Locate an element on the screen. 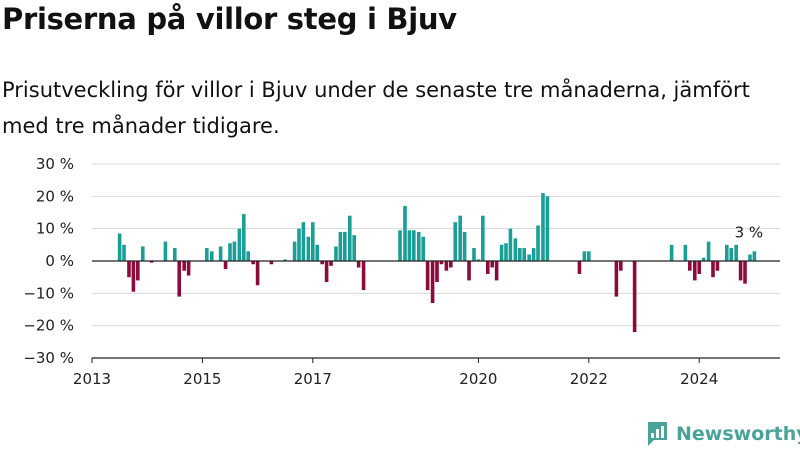 The image size is (800, 450). x-tick-label: 2020 is located at coordinates (478, 379).